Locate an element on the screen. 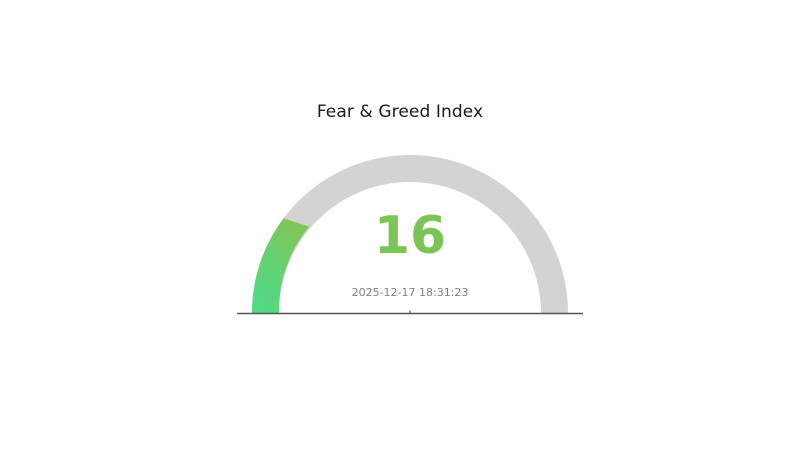 The width and height of the screenshot is (800, 450). gauge-track-arc is located at coordinates (410, 234).